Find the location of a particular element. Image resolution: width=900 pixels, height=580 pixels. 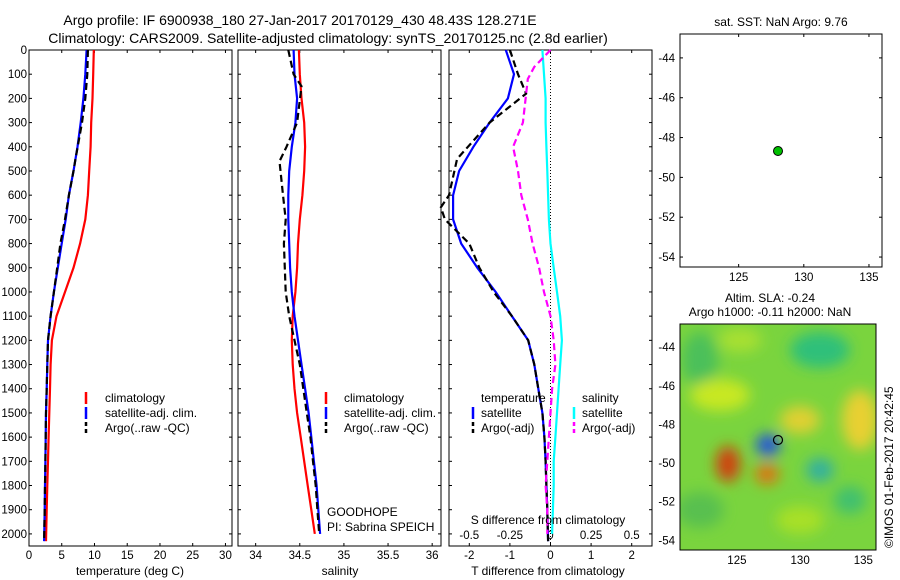

sla-argo-position-marker is located at coordinates (778, 440).